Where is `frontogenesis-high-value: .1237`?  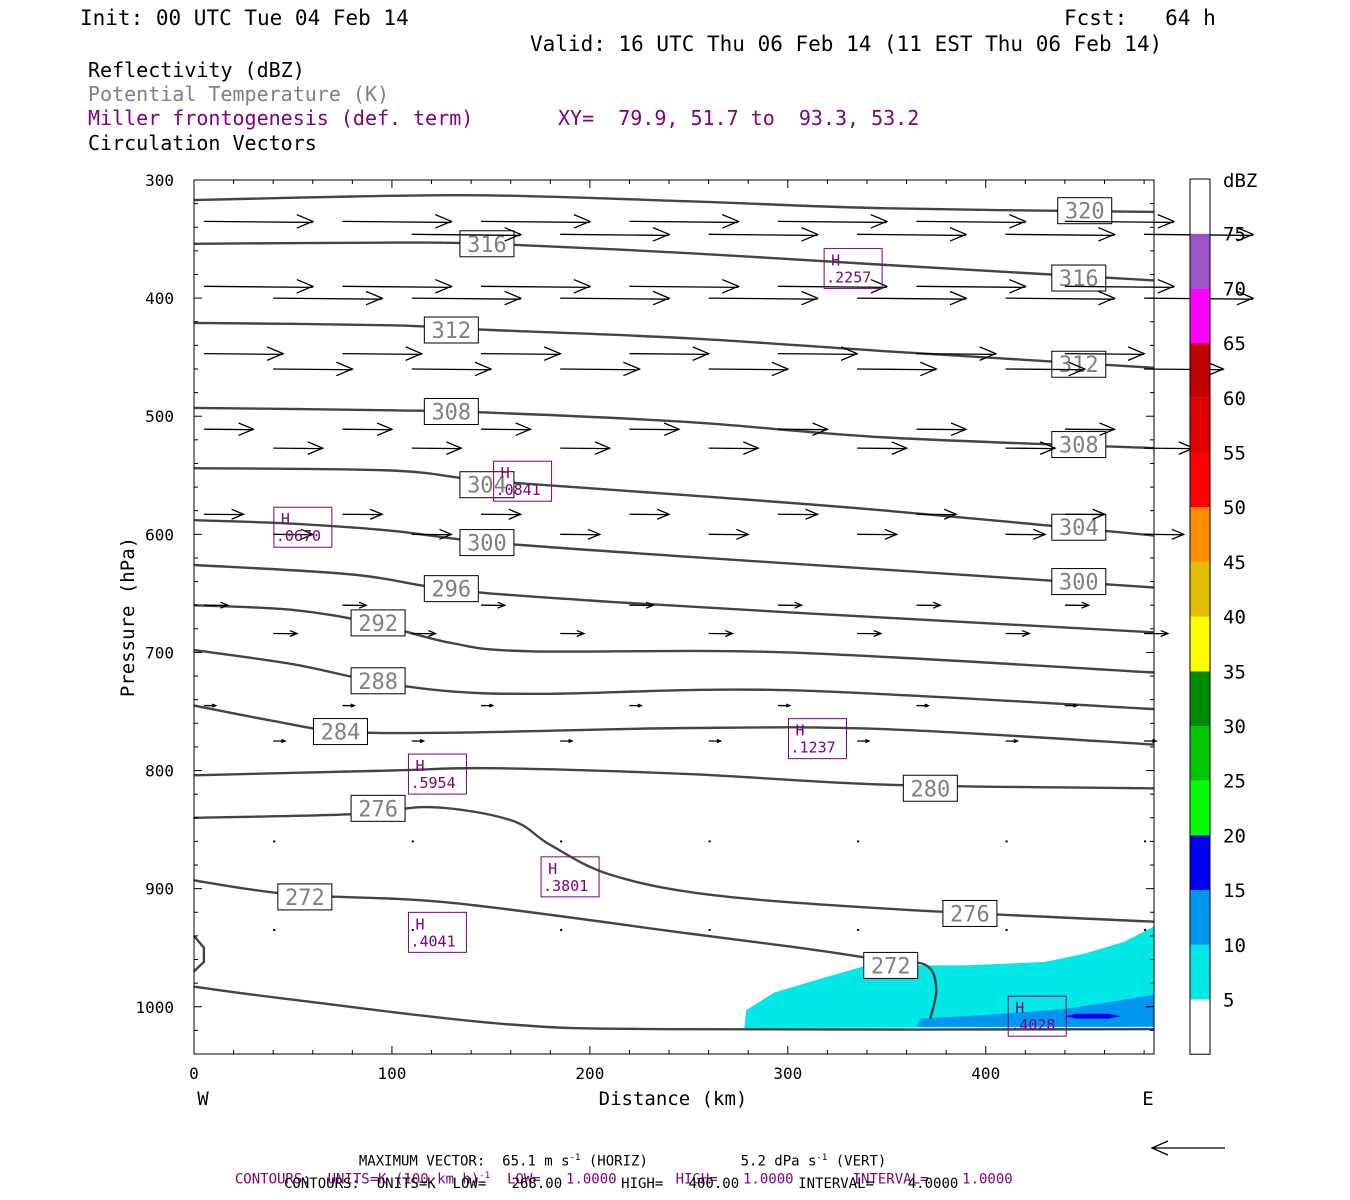 frontogenesis-high-value: .1237 is located at coordinates (813, 748).